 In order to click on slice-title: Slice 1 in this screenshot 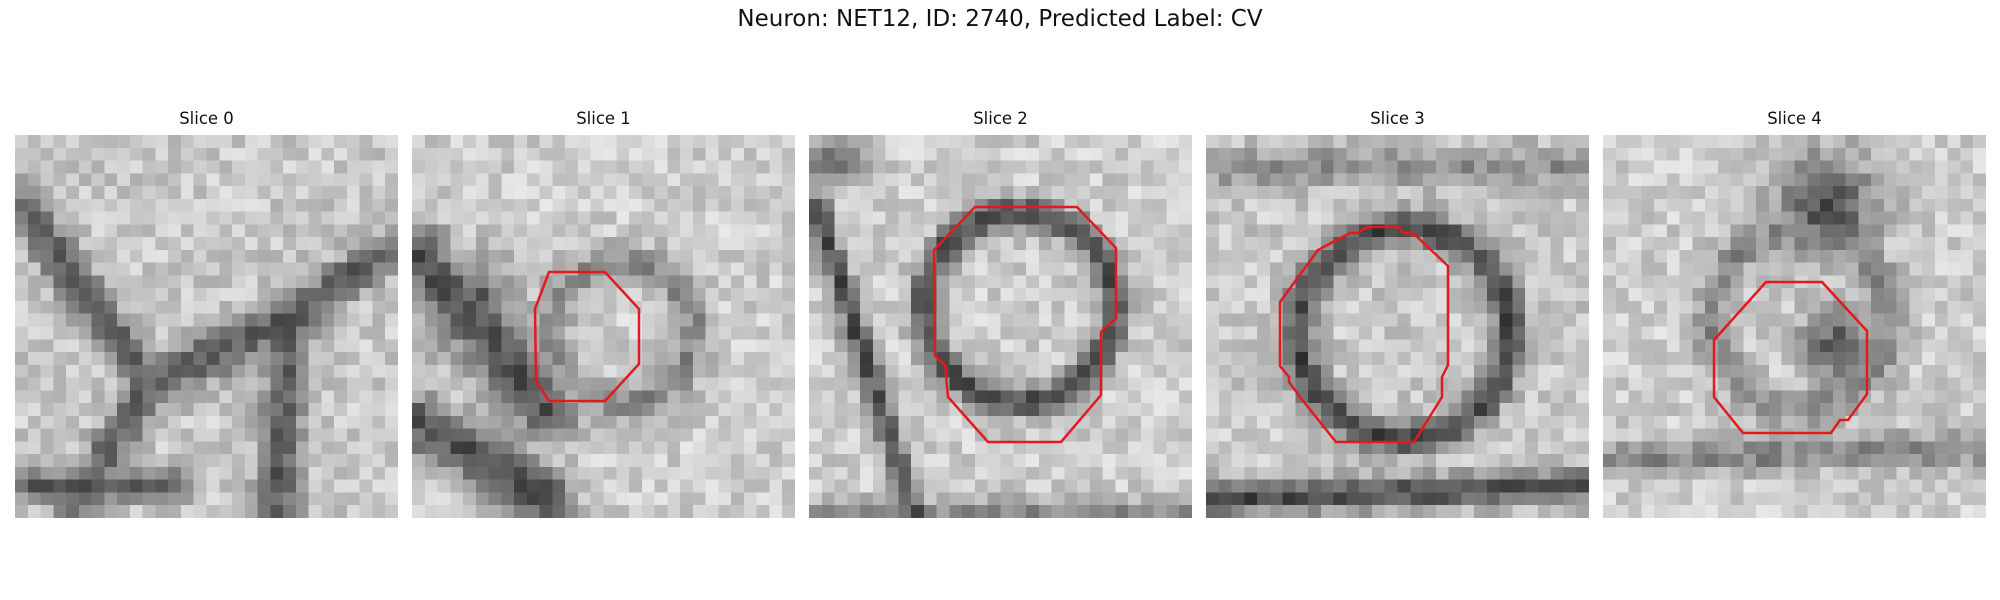, I will do `click(603, 118)`.